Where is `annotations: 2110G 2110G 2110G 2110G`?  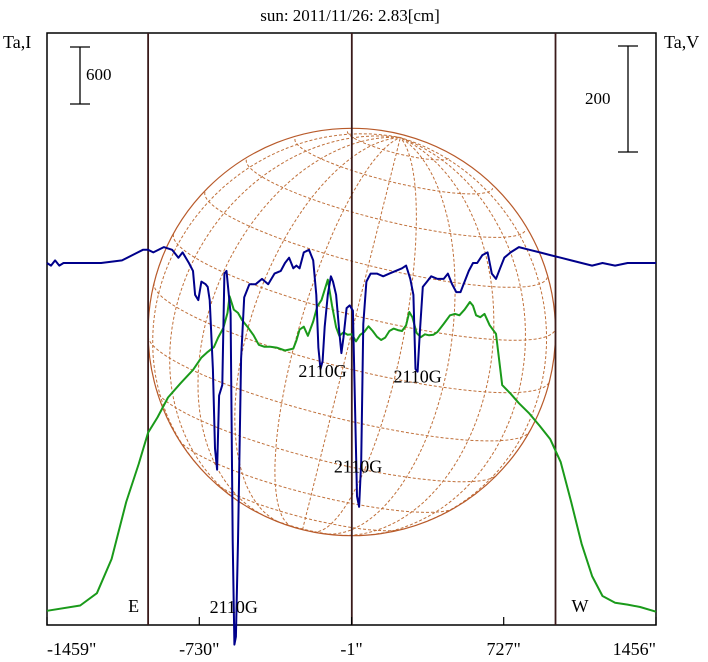 annotations: 2110G 2110G 2110G 2110G is located at coordinates (326, 489).